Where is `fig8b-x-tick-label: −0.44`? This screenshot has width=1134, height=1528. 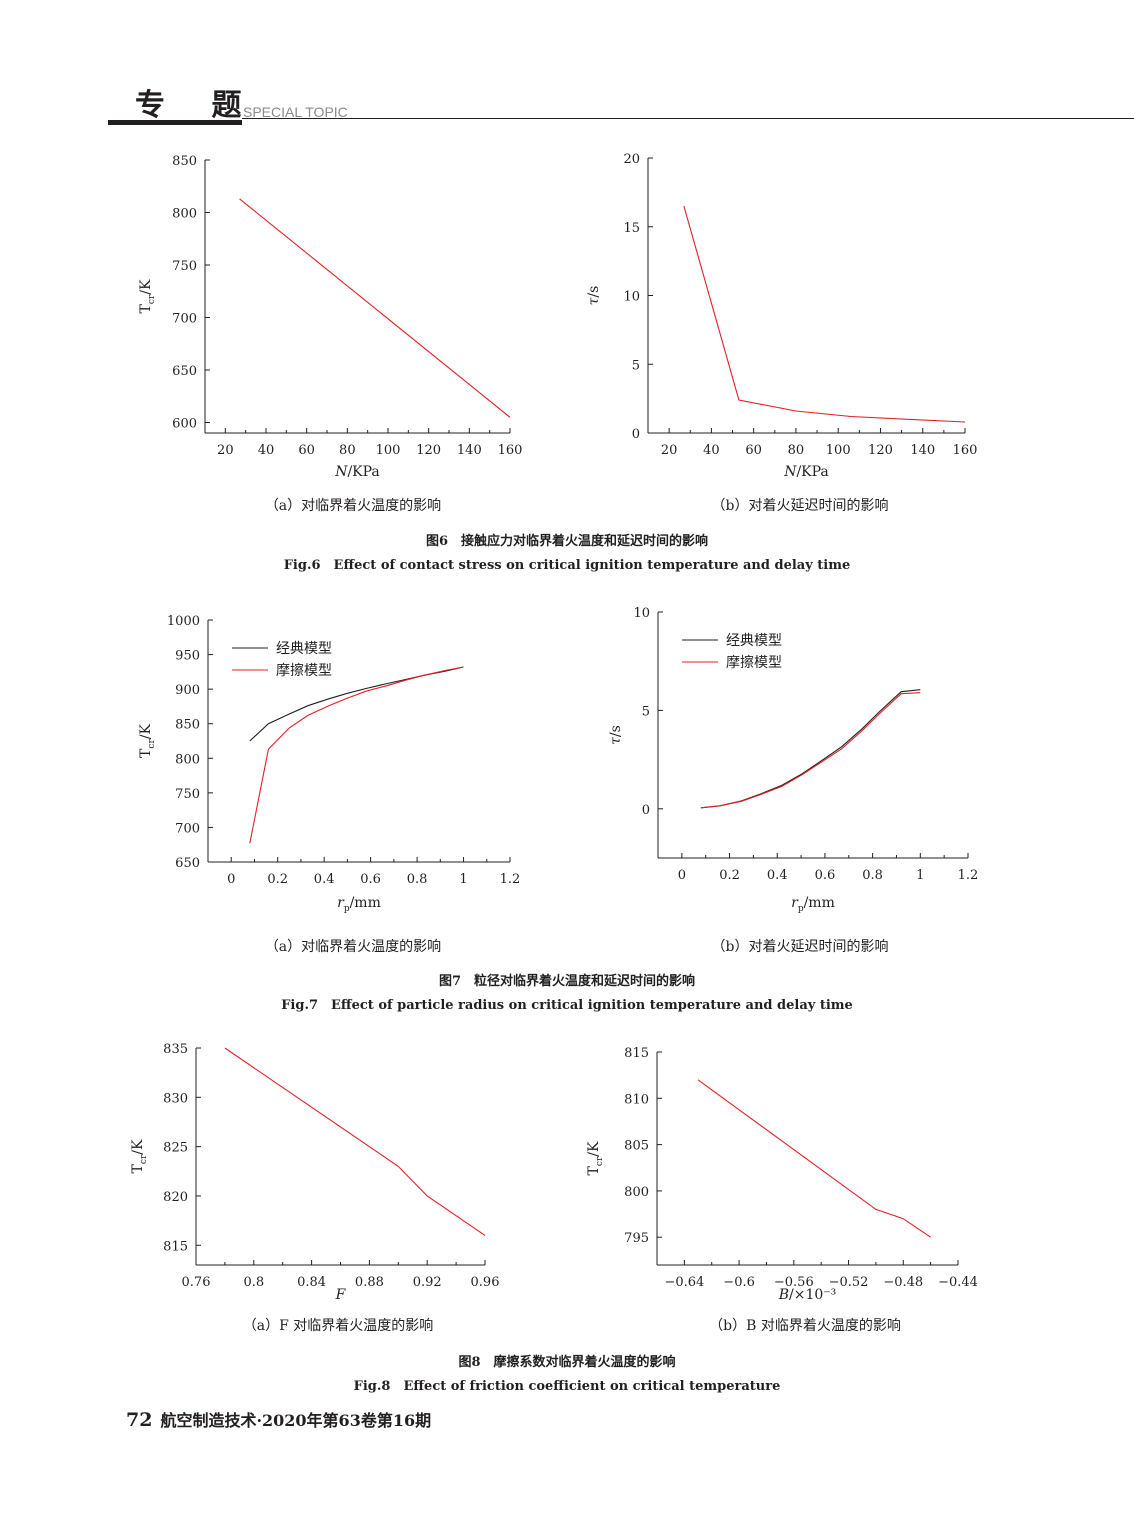
fig8b-x-tick-label: −0.44 is located at coordinates (958, 1282).